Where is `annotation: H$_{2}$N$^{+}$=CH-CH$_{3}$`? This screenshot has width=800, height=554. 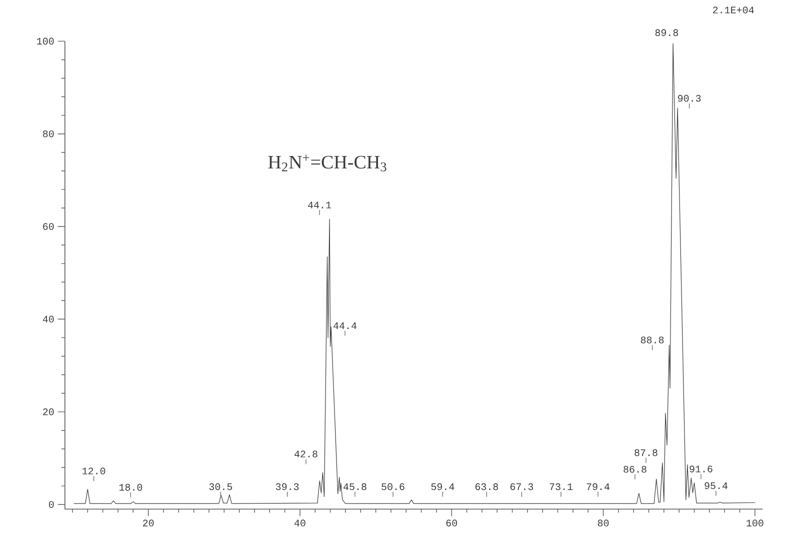
annotation: H$_{2}$N$^{+}$=CH-CH$_{3}$ is located at coordinates (327, 163).